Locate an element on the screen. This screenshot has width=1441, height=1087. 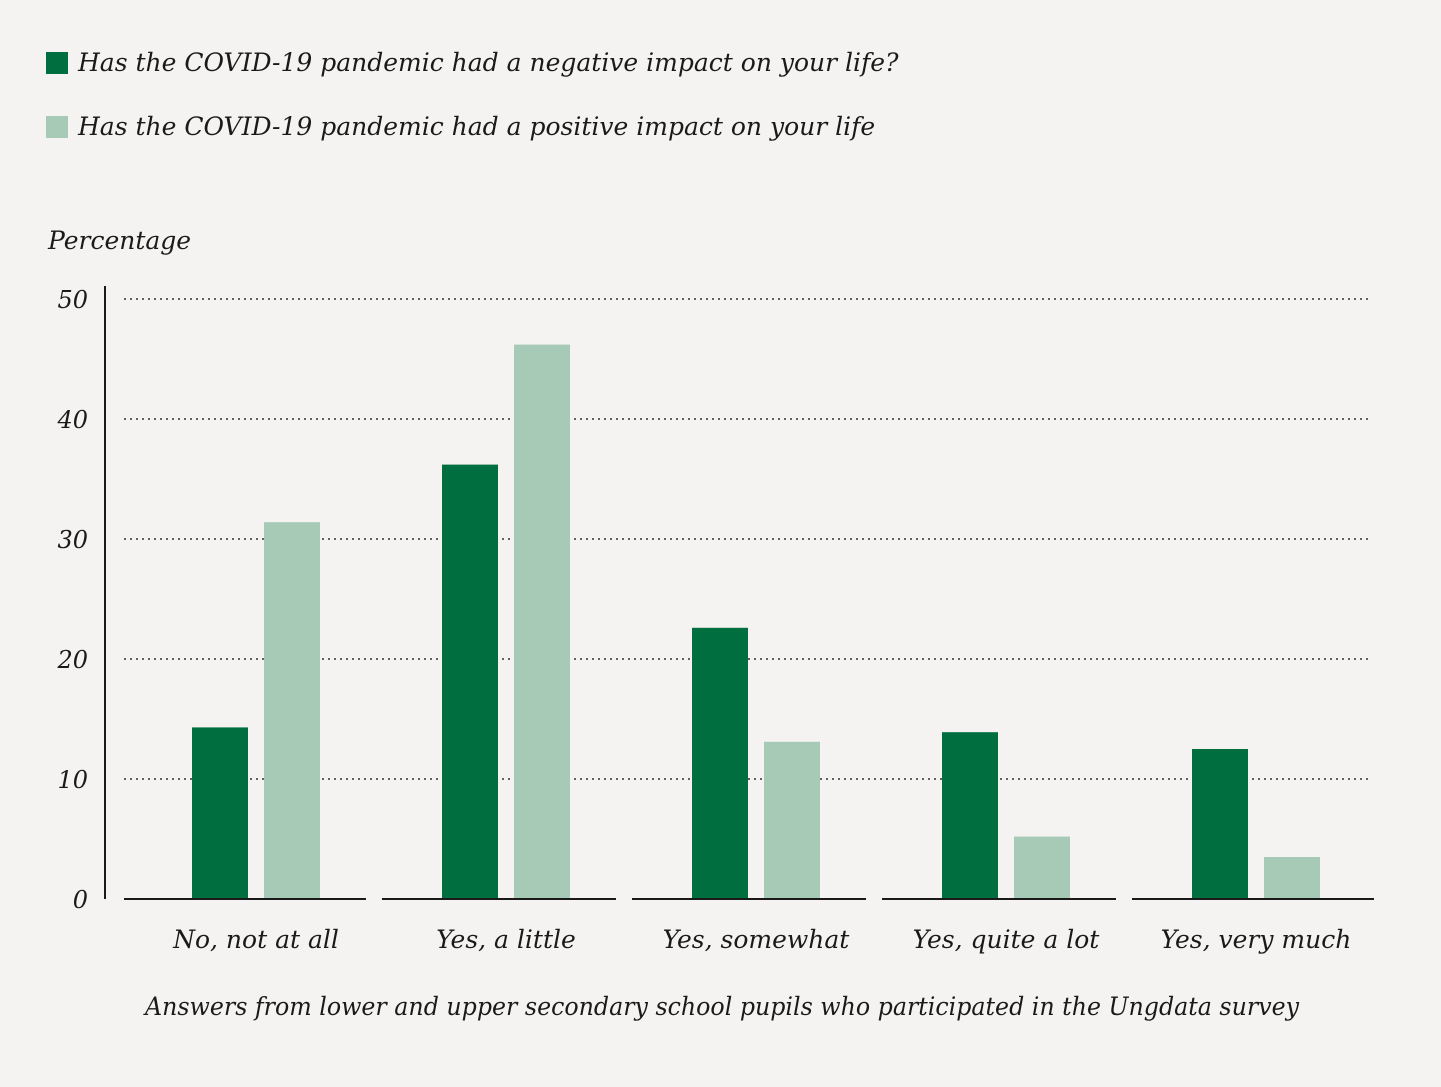
x-tick-label: Yes, a little is located at coordinates (506, 939).